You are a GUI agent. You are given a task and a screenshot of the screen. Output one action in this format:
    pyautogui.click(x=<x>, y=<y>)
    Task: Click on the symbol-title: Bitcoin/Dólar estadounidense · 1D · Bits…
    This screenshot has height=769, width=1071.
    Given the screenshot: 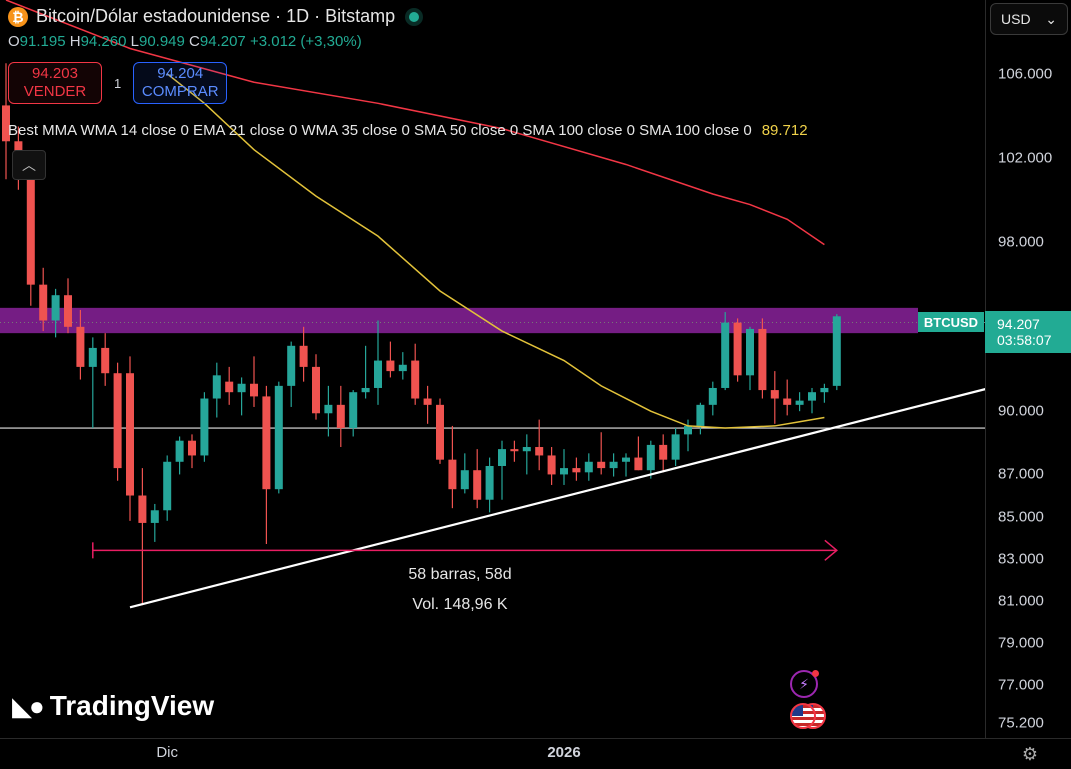 What is the action you would take?
    pyautogui.click(x=216, y=16)
    